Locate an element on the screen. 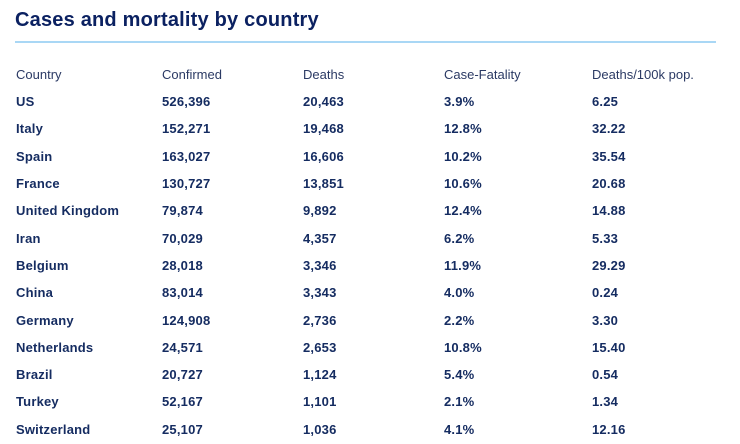 The height and width of the screenshot is (444, 740). cell-deaths-100k: 15.40 is located at coordinates (609, 347).